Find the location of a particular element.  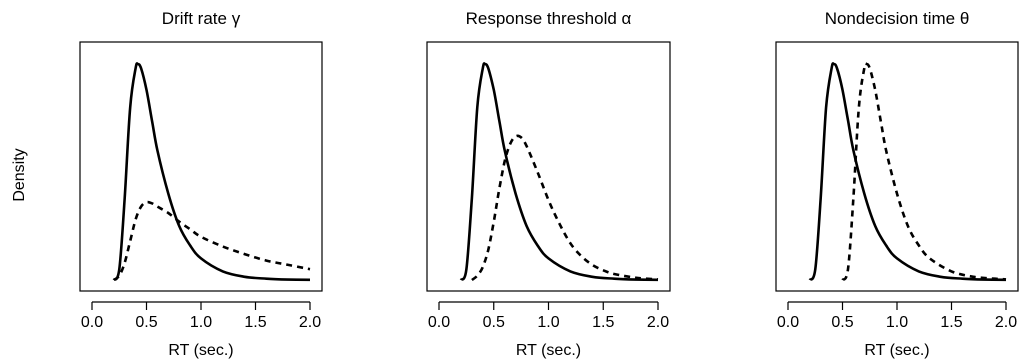

y-axis-label: Density is located at coordinates (19, 174).